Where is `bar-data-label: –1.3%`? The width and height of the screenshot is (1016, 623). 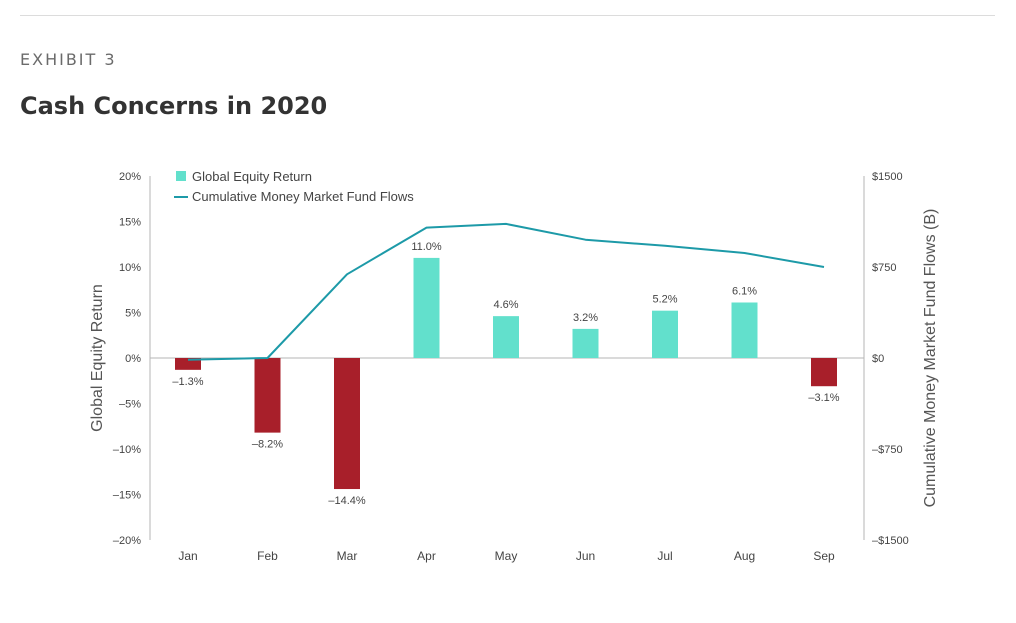 bar-data-label: –1.3% is located at coordinates (187, 382).